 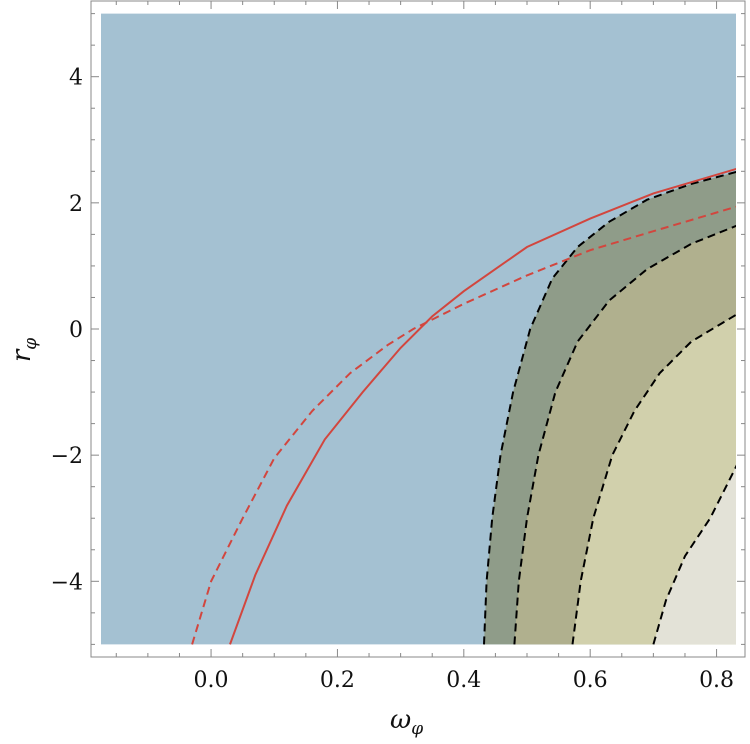 I want to click on y-tick-label: 4, so click(x=76, y=78).